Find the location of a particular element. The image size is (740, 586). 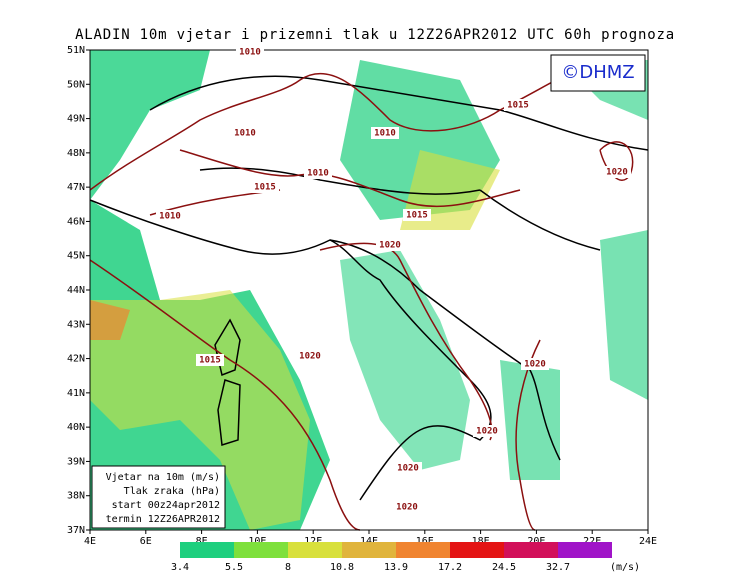

lat-label: 38N is located at coordinates (76, 496).